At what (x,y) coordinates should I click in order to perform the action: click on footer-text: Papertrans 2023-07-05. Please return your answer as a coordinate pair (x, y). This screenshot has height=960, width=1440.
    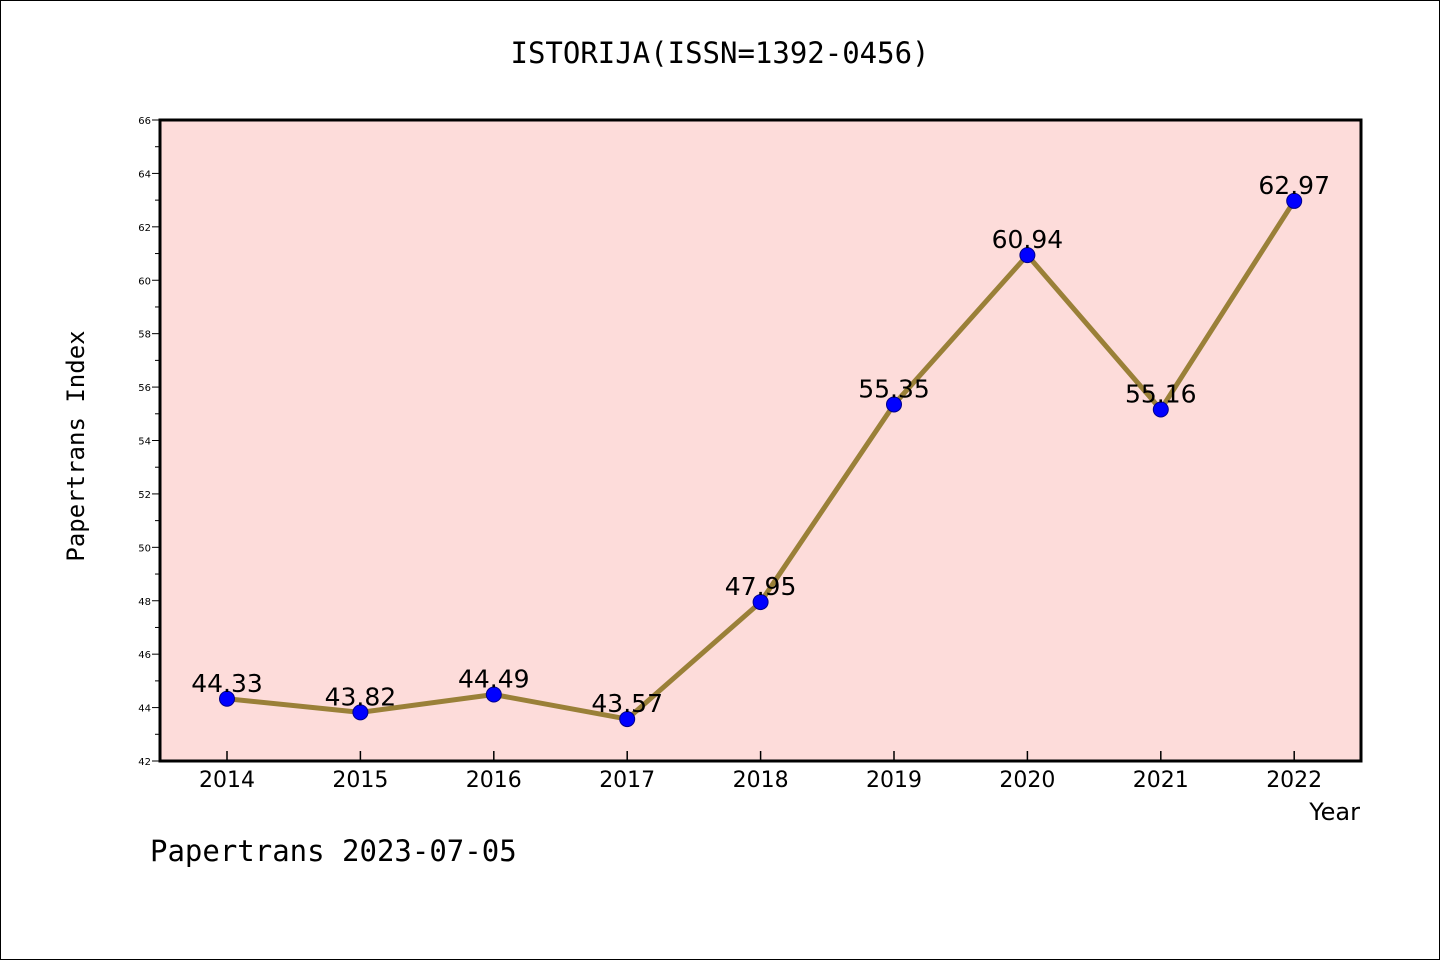
    Looking at the image, I should click on (333, 851).